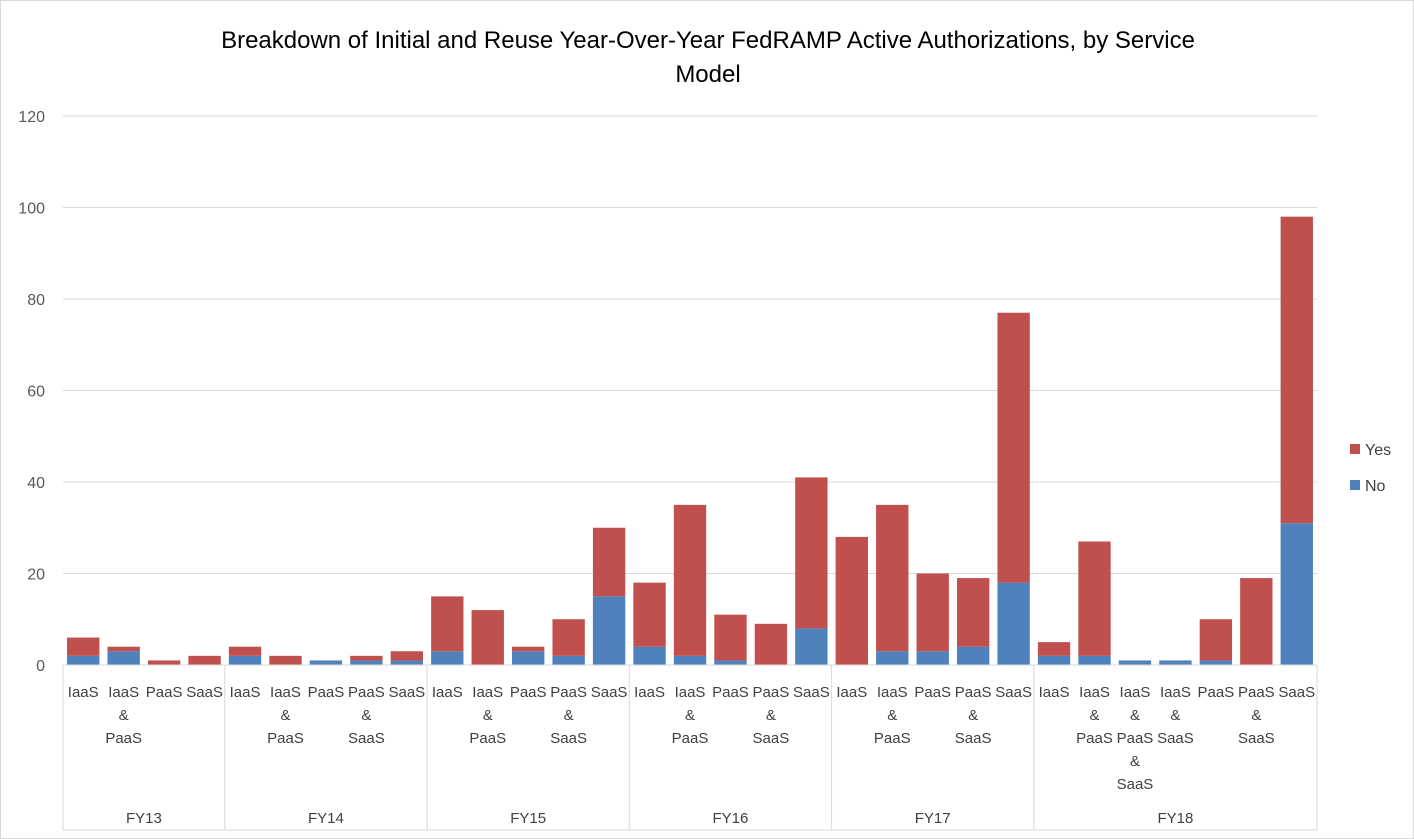  What do you see at coordinates (326, 818) in the screenshot?
I see `x-group-label: FY14` at bounding box center [326, 818].